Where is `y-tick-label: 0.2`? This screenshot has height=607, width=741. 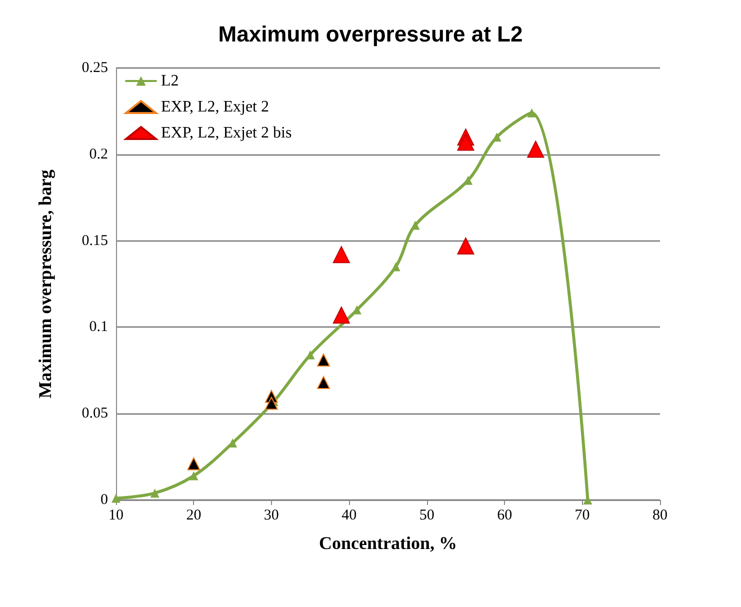
y-tick-label: 0.2 is located at coordinates (98, 154).